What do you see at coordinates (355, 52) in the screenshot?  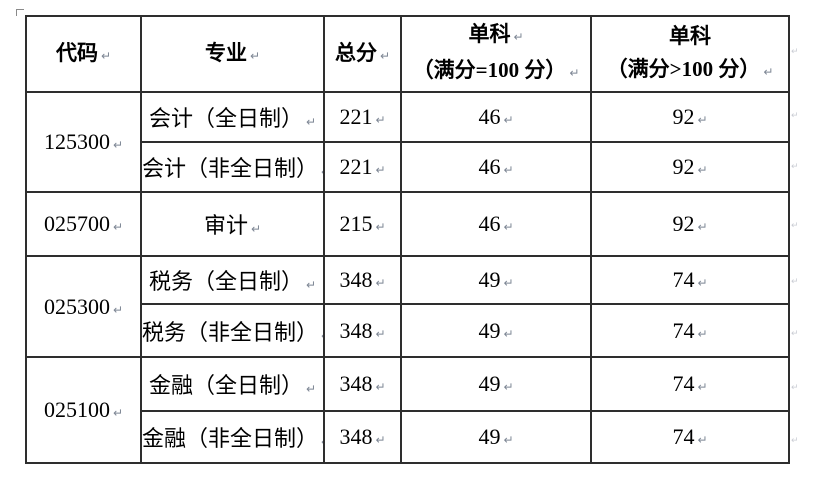 I see `header-total-label: 总分` at bounding box center [355, 52].